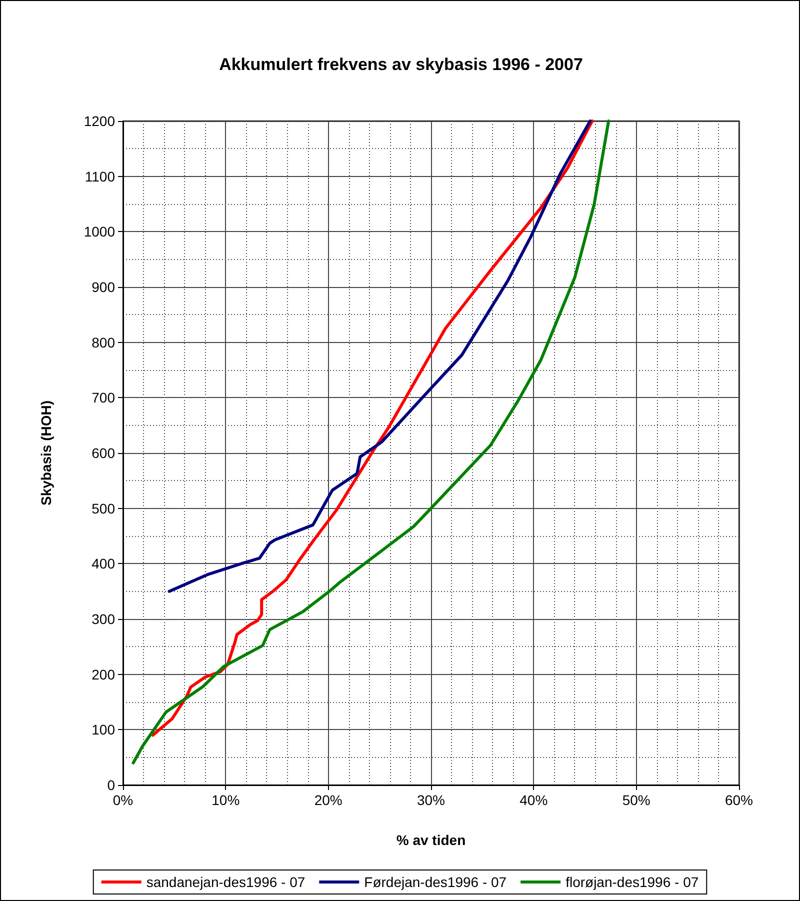  I want to click on legend-label: florøjan-des1996 - 07, so click(632, 882).